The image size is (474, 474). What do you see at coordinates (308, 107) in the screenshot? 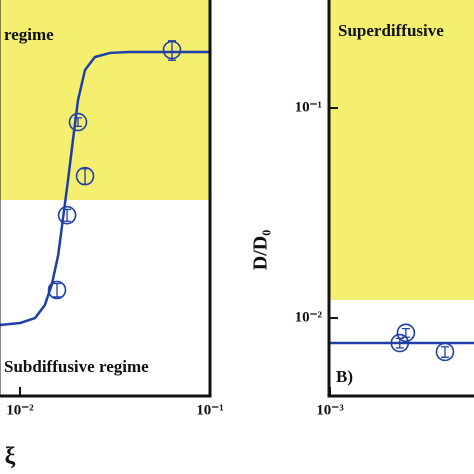
I see `y-tick-label: 10⁻¹` at bounding box center [308, 107].